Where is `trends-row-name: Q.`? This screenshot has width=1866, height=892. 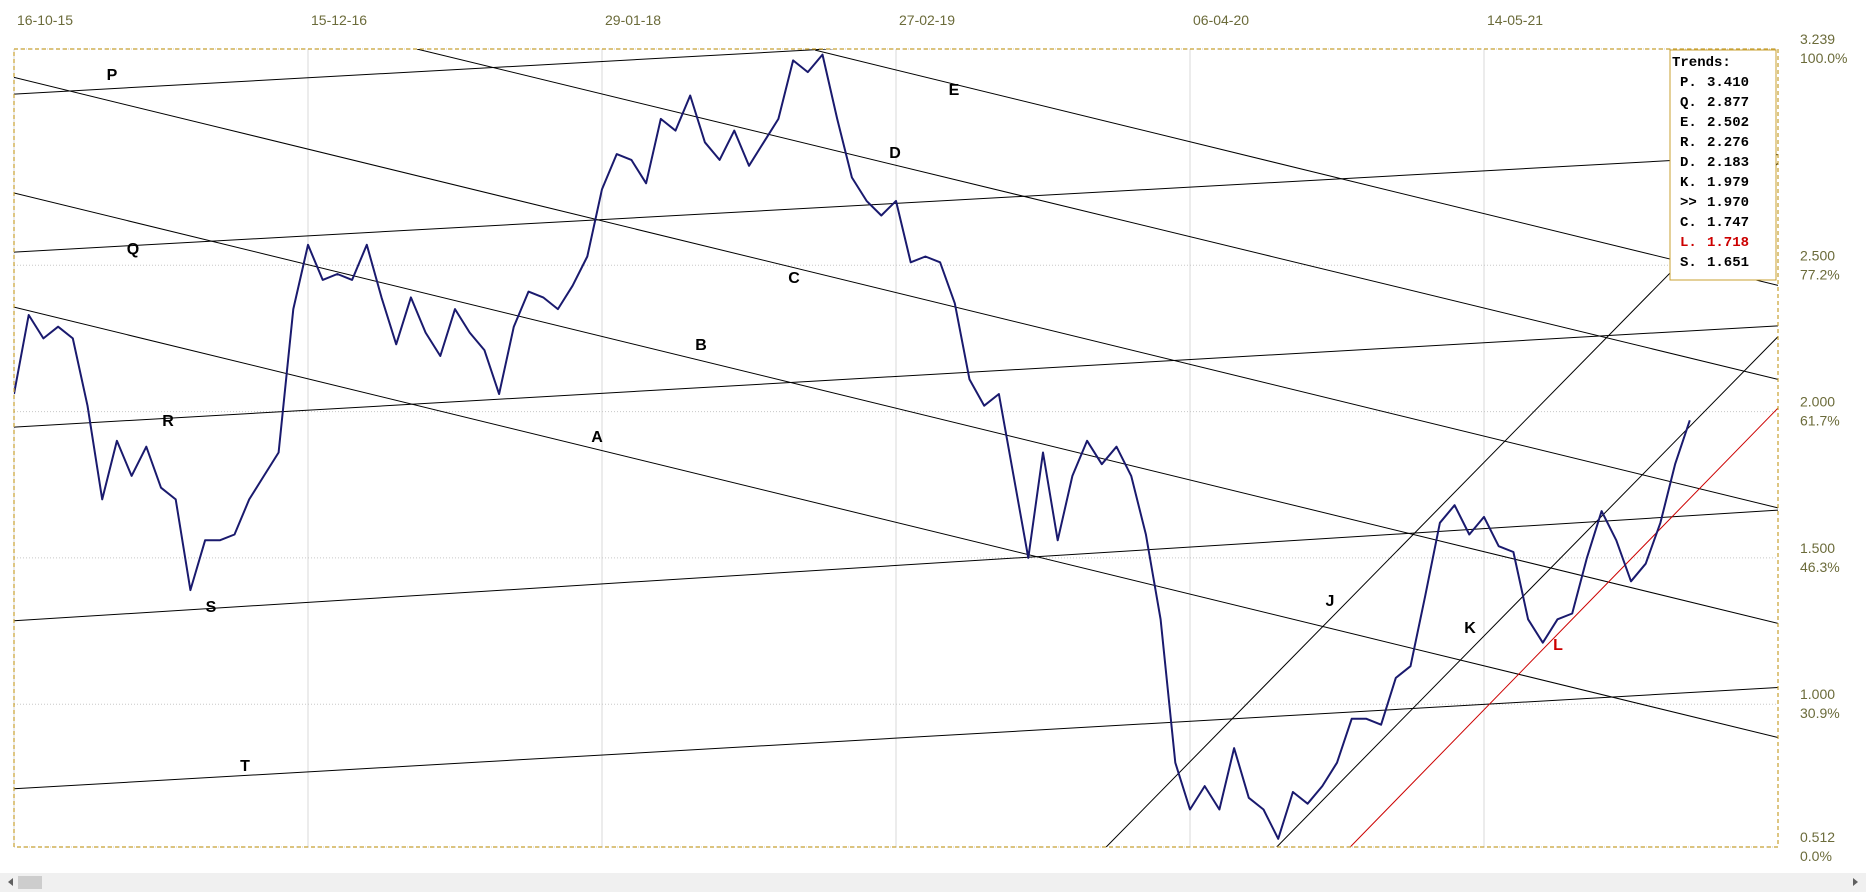
trends-row-name: Q. is located at coordinates (1688, 103).